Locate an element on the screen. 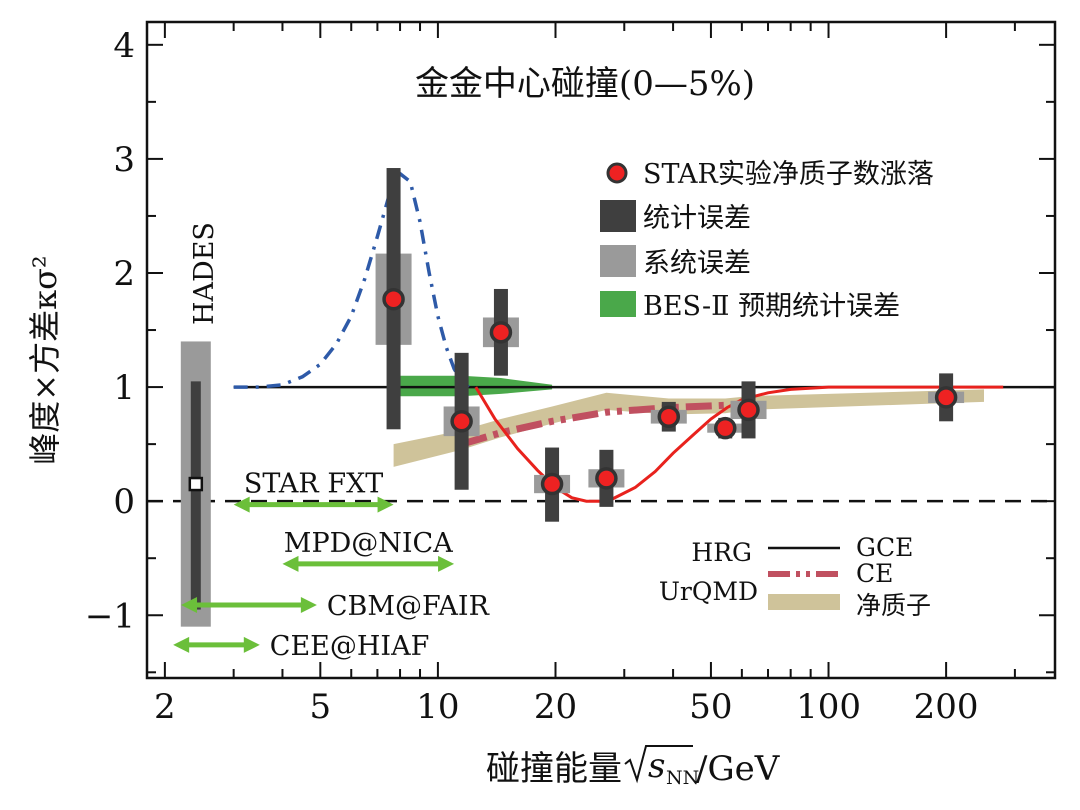 Image resolution: width=1080 pixels, height=810 pixels. legend-top: STAR实验净质子数涨落 统计误差 系统误差 BES-Ⅱ 预期统计误差 is located at coordinates (767, 240).